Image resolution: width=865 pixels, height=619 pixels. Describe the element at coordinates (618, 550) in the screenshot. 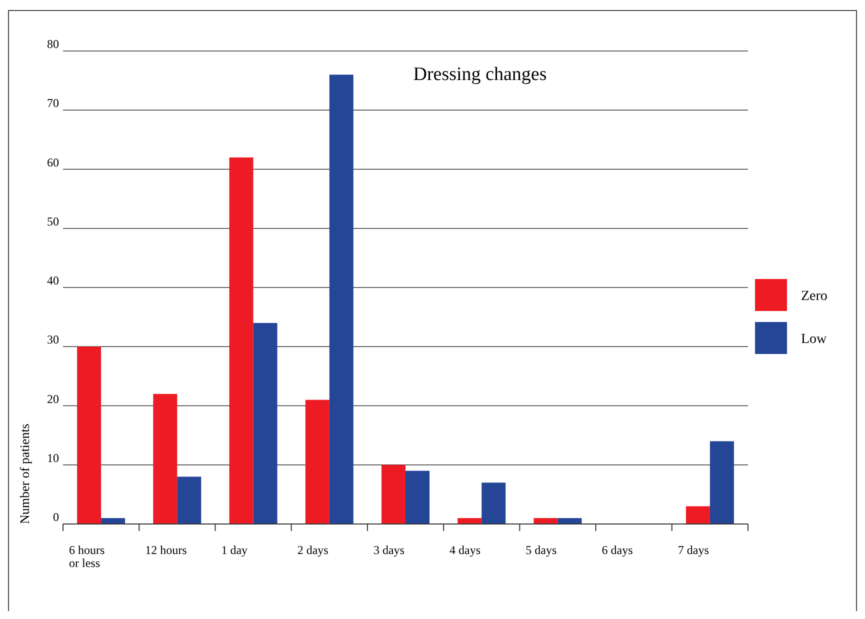

I see `x-tick-label: 6 days` at that location.